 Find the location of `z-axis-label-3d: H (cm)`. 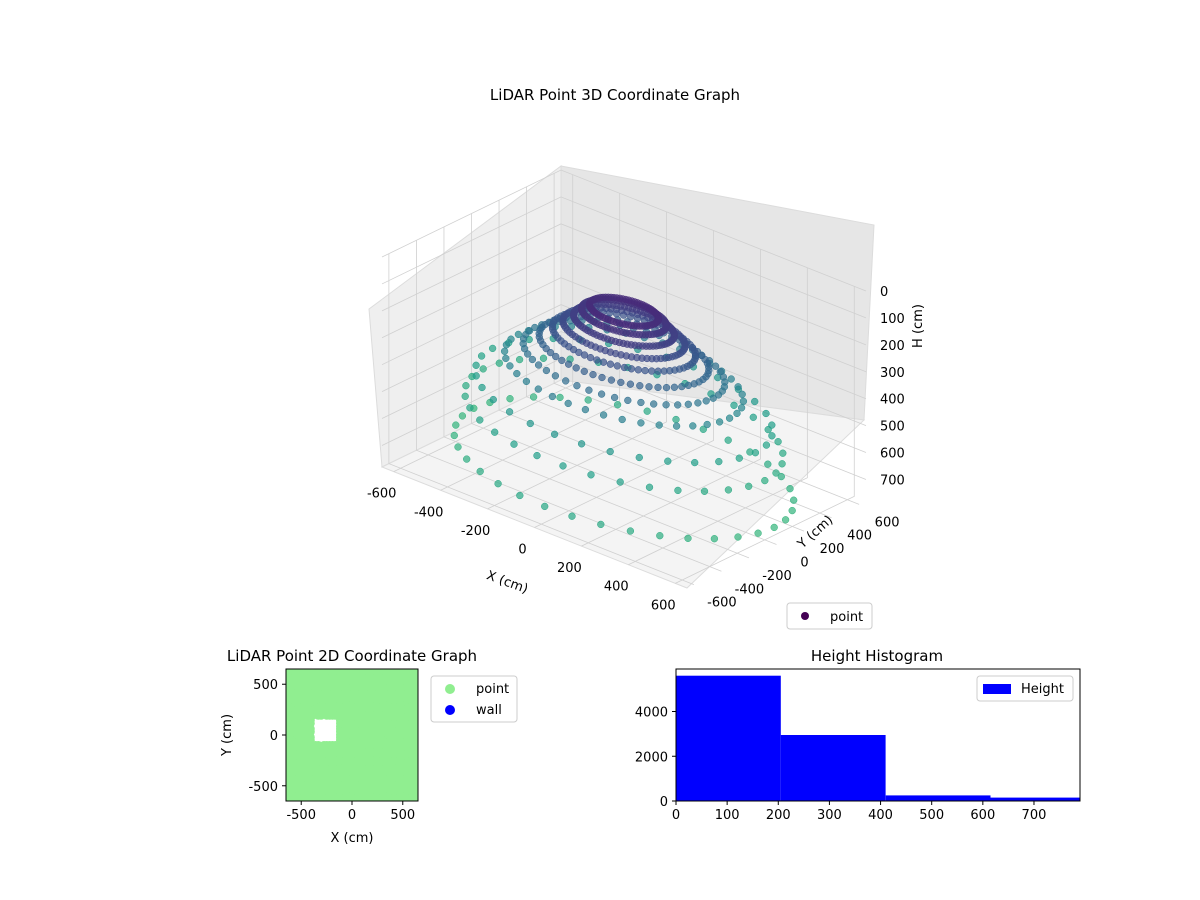

z-axis-label-3d: H (cm) is located at coordinates (918, 326).